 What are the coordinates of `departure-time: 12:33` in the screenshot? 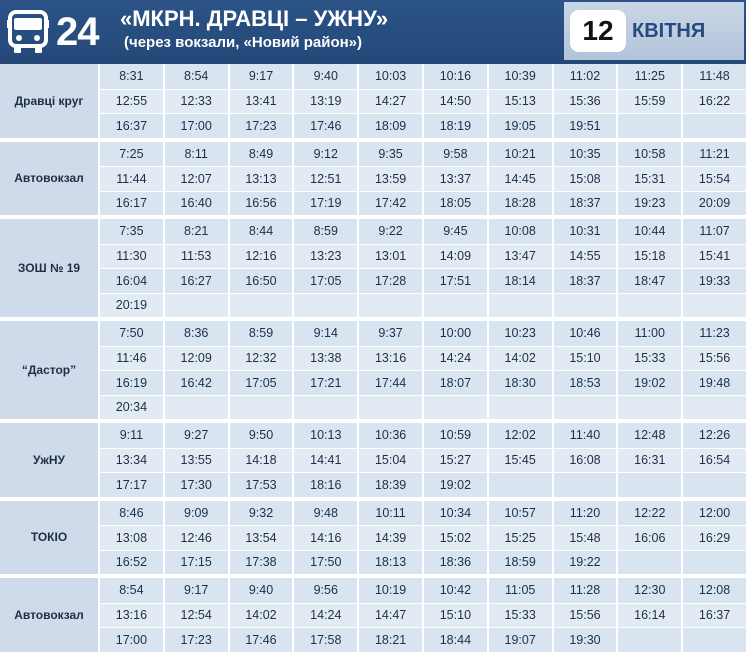 It's located at (195, 101).